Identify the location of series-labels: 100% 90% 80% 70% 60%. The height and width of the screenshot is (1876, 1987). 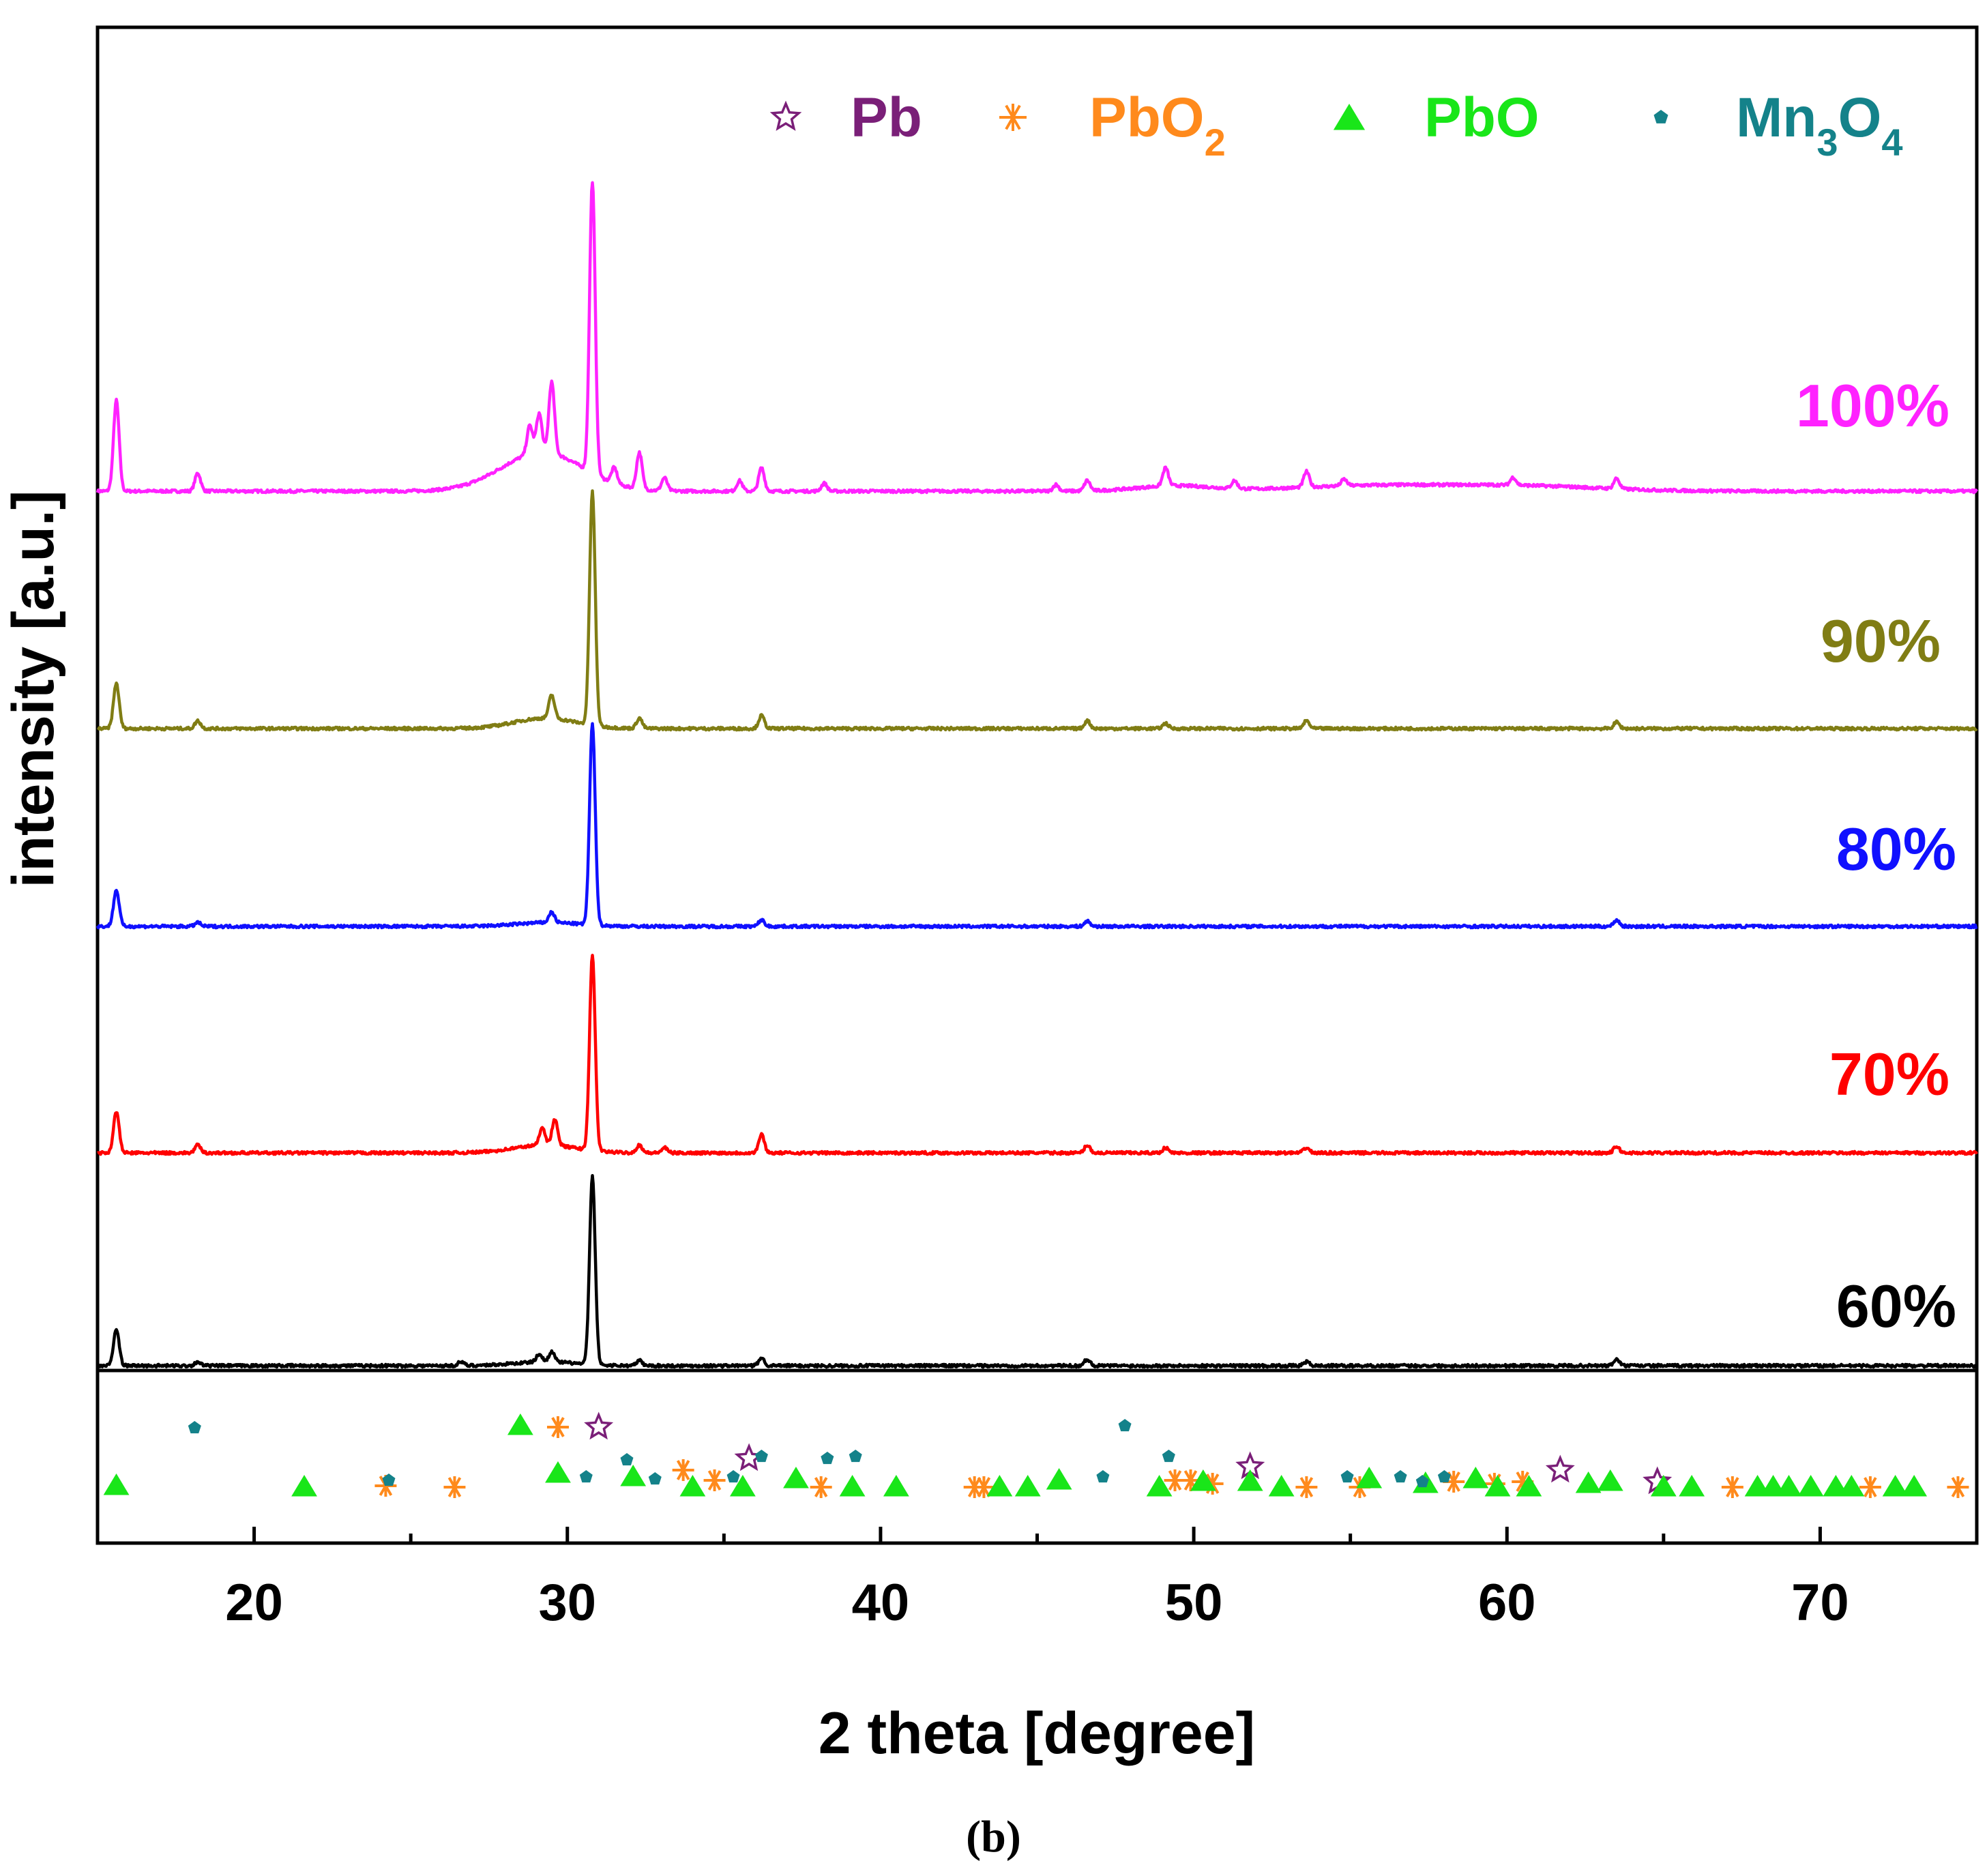
(1876, 856).